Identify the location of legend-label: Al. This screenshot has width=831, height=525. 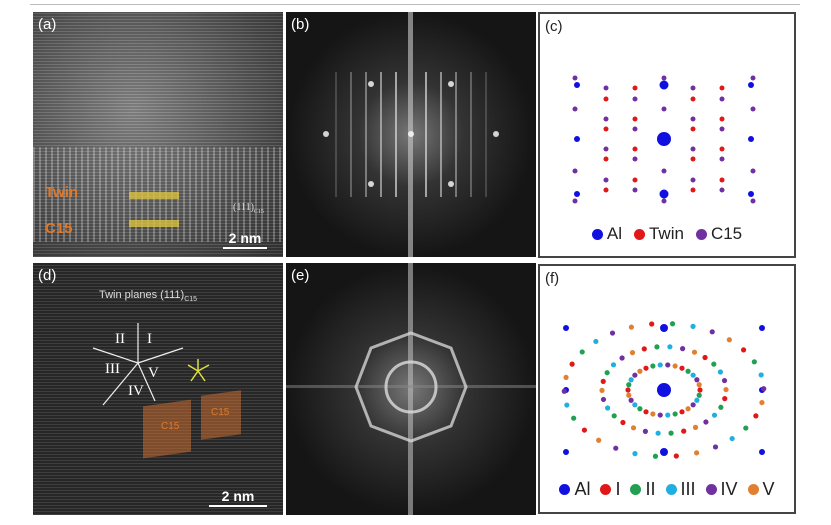
(582, 489).